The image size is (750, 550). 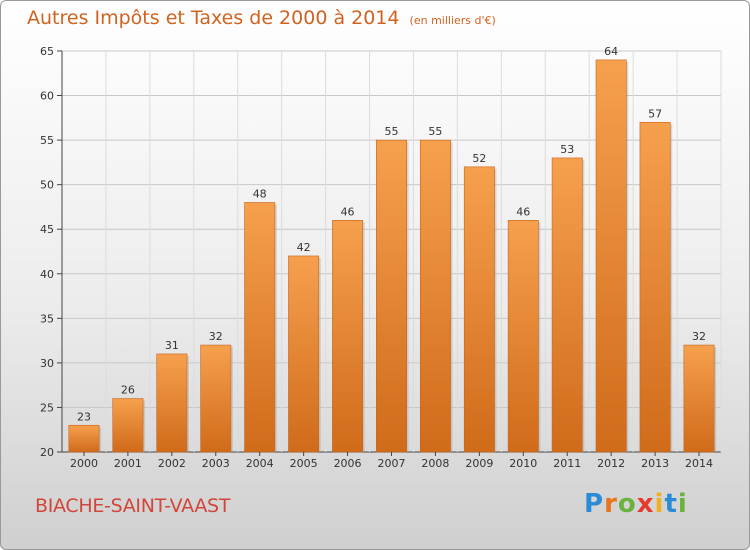 I want to click on logo-letter: P, so click(x=594, y=504).